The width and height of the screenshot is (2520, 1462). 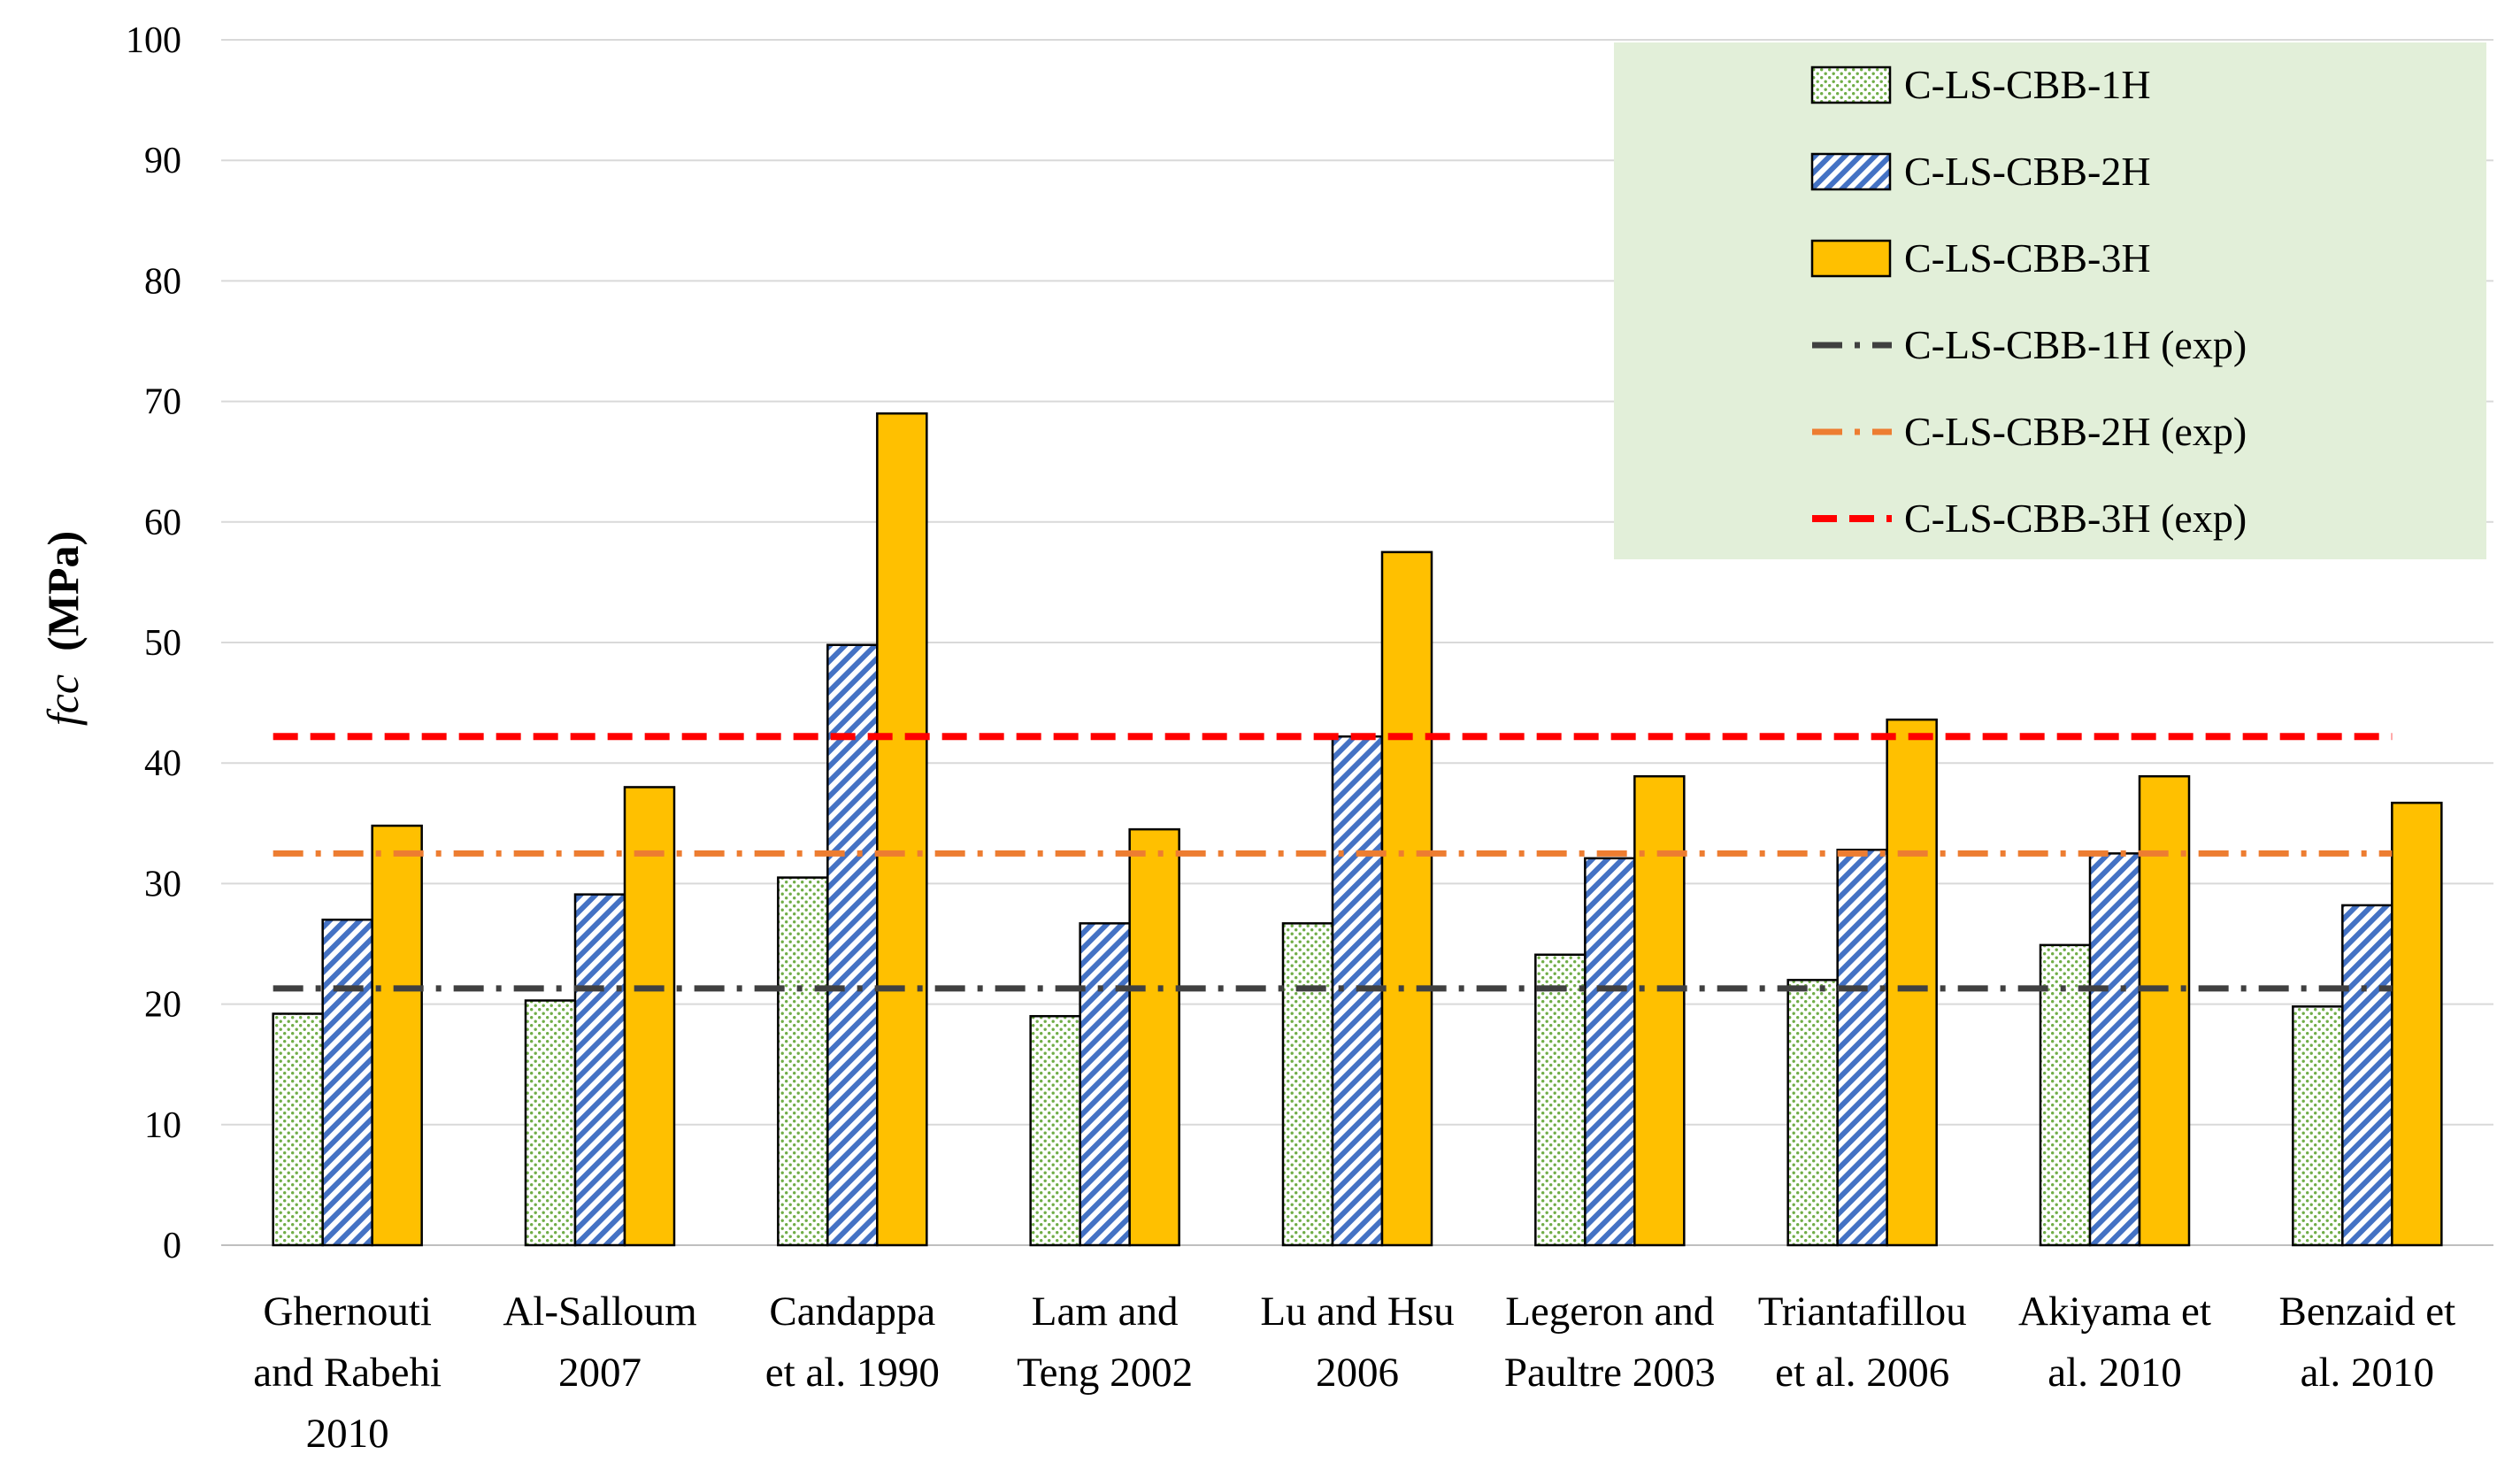 What do you see at coordinates (162, 643) in the screenshot?
I see `y-tick-label-50: 50` at bounding box center [162, 643].